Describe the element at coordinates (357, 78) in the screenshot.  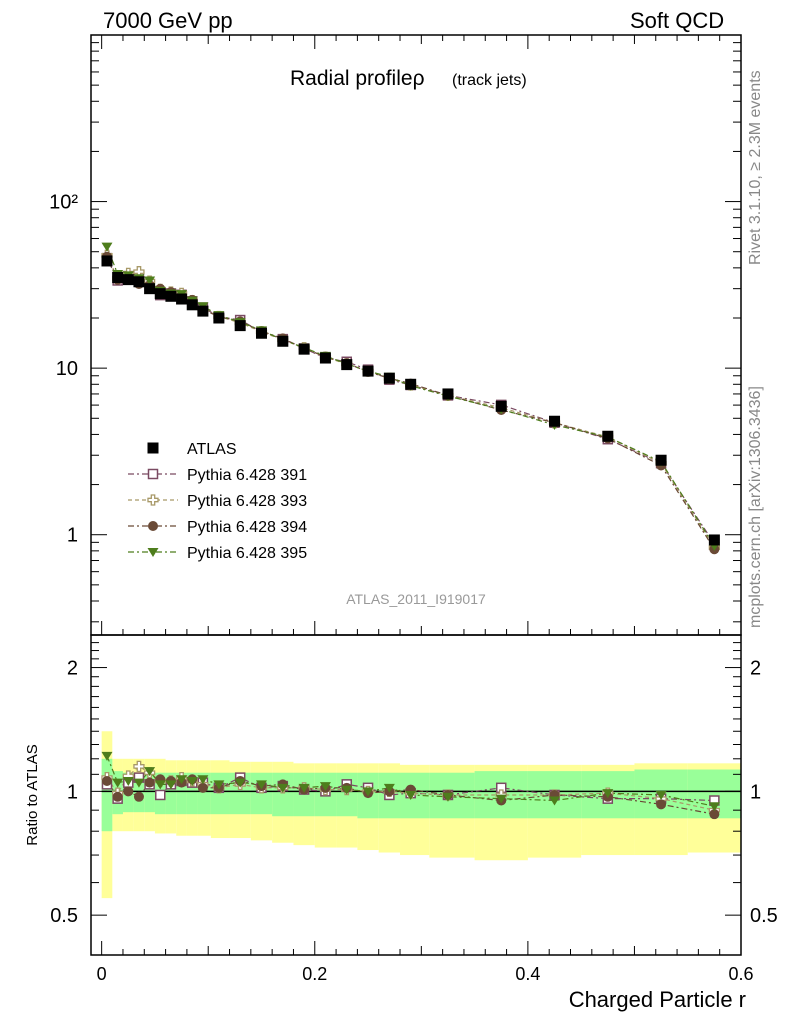
I see `chart-title: Radial profileρ` at that location.